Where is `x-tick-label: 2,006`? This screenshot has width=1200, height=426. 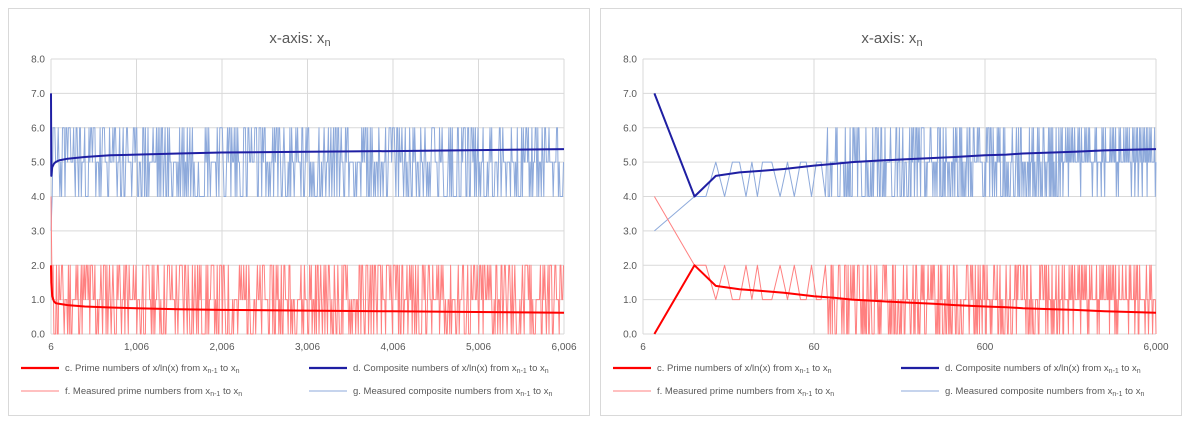
x-tick-label: 2,006 is located at coordinates (221, 347).